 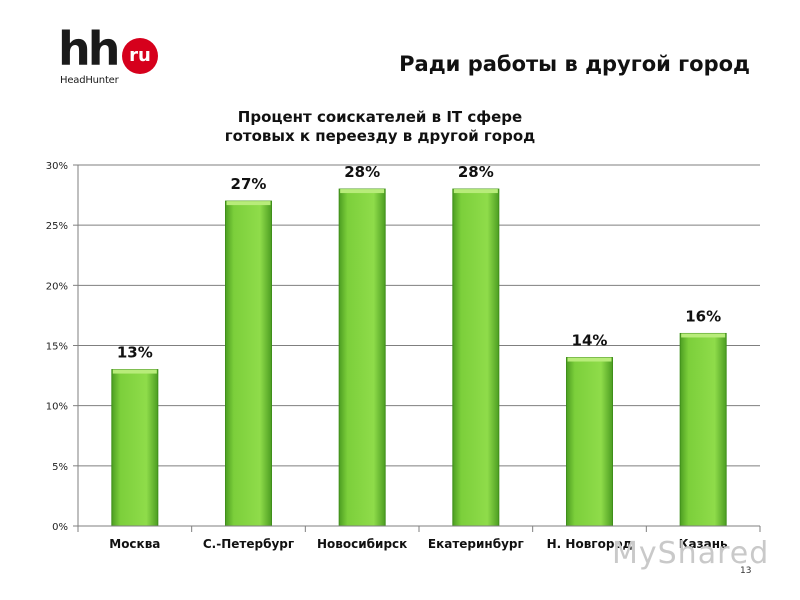 What do you see at coordinates (135, 353) in the screenshot?
I see `data-label: 13%` at bounding box center [135, 353].